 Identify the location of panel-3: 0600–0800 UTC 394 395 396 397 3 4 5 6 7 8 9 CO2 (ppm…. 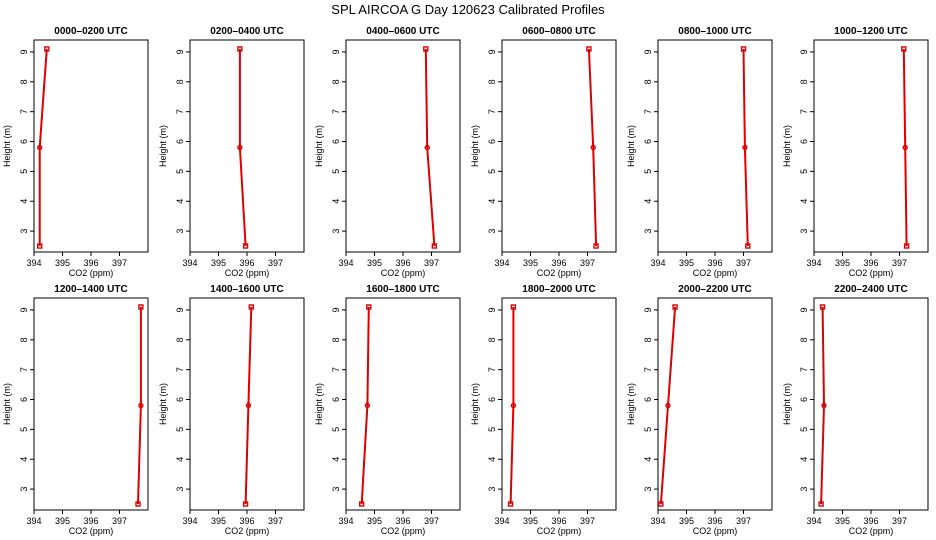
(543, 152).